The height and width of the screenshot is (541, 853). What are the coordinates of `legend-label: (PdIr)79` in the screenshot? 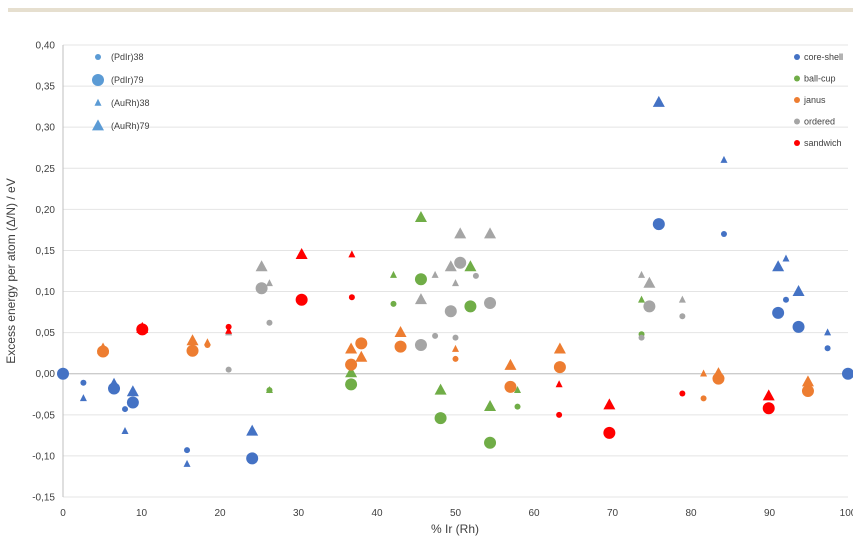 It's located at (127, 80).